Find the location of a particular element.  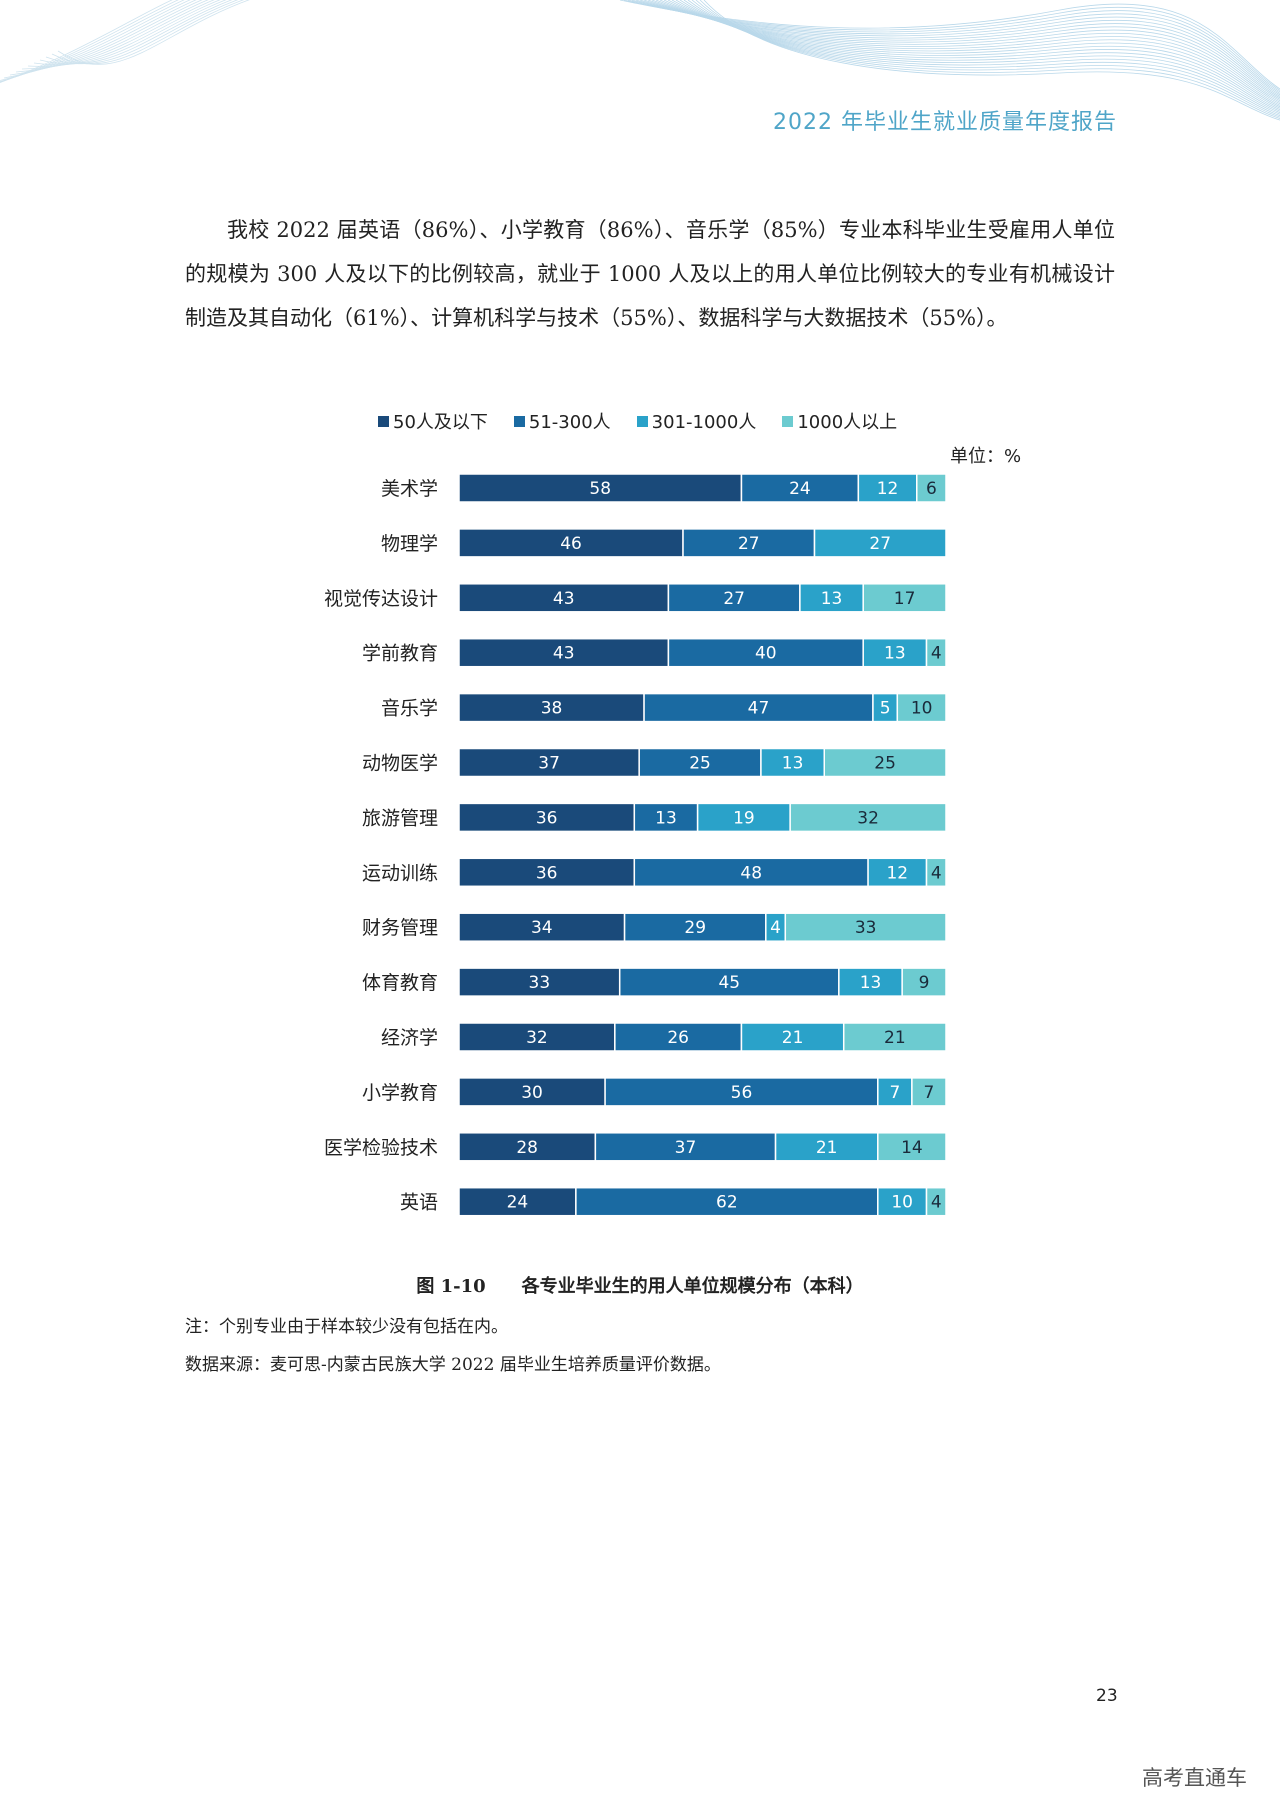

data-label: 48 is located at coordinates (751, 873).